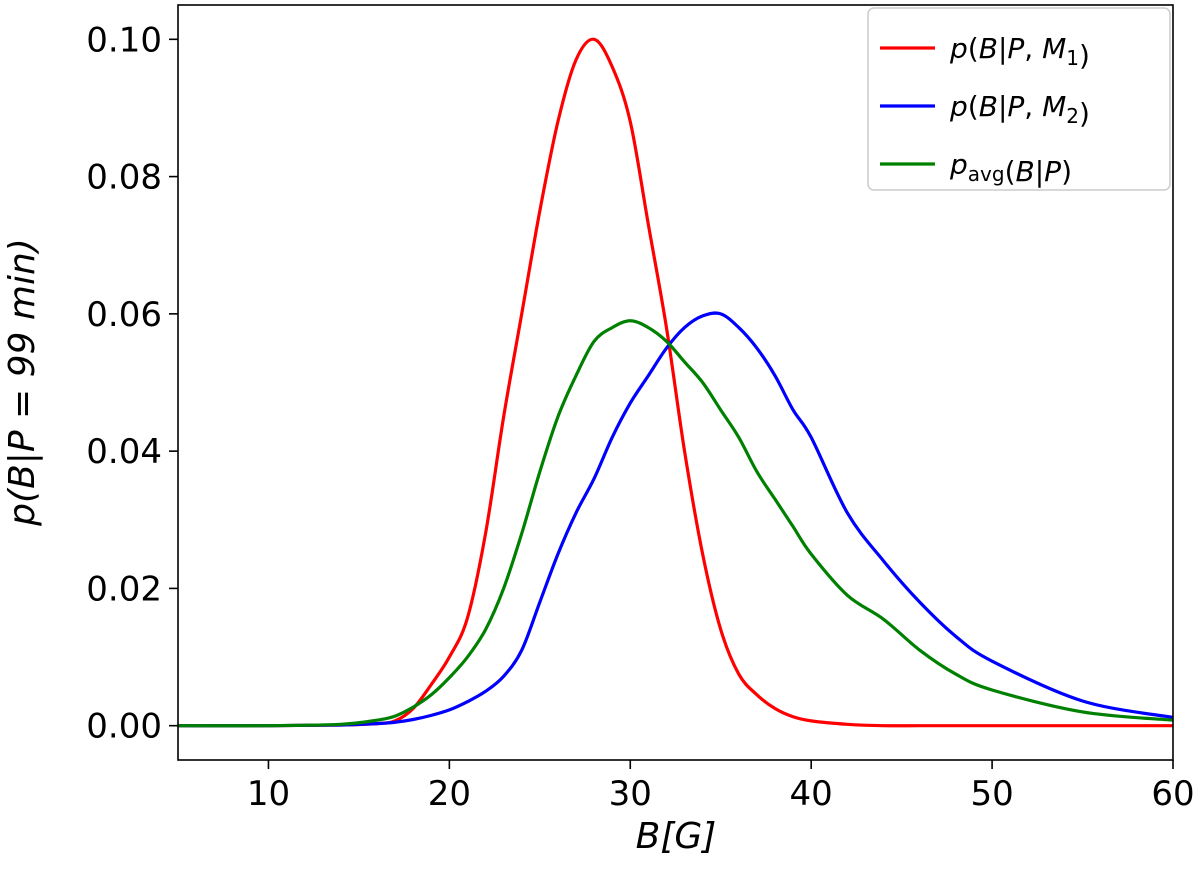  Describe the element at coordinates (449, 794) in the screenshot. I see `x-tick-label: 20` at that location.